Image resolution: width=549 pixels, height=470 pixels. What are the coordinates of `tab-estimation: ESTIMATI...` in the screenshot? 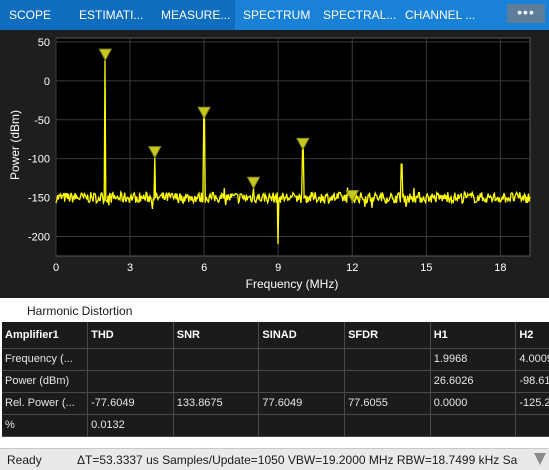 It's located at (112, 15).